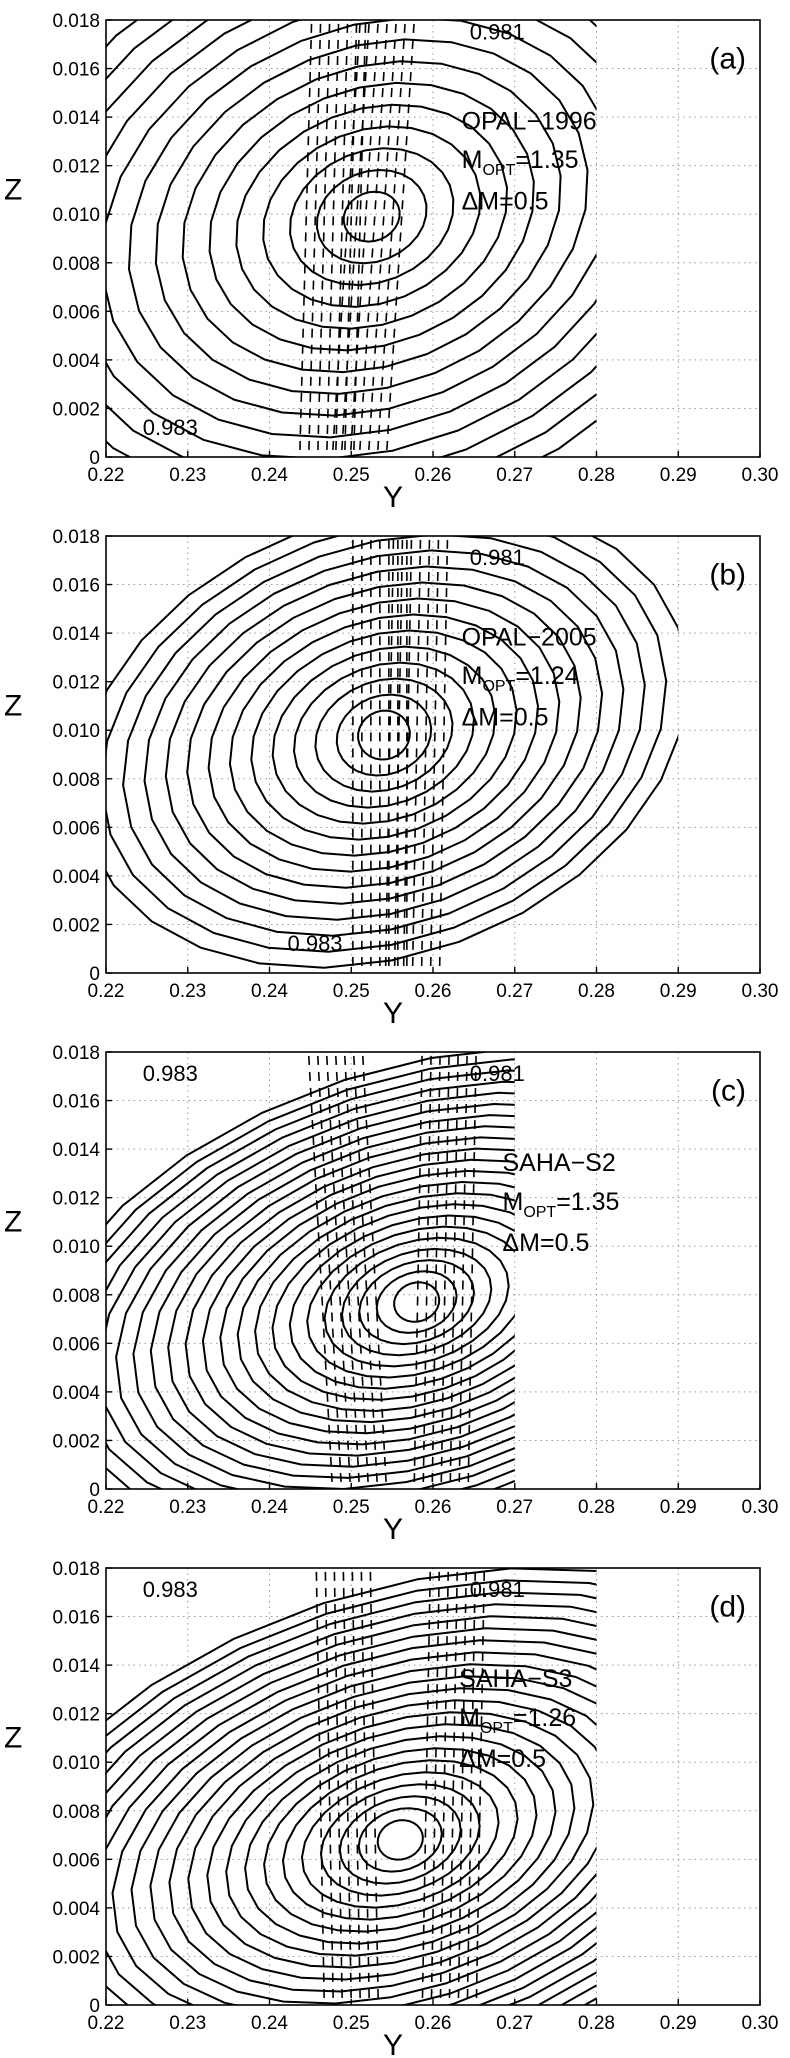 The width and height of the screenshot is (790, 2058). What do you see at coordinates (269, 475) in the screenshot?
I see `x-tick-label: 0.24` at bounding box center [269, 475].